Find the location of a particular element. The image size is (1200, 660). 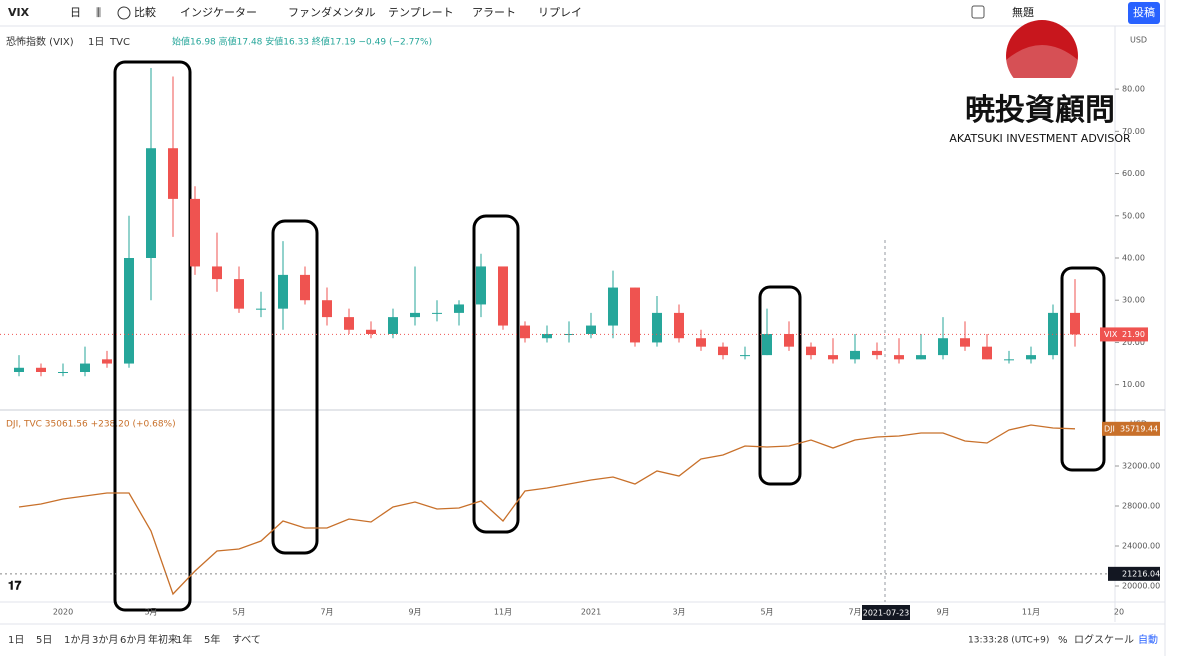

y-tick-label: 50.00 is located at coordinates (1133, 215).